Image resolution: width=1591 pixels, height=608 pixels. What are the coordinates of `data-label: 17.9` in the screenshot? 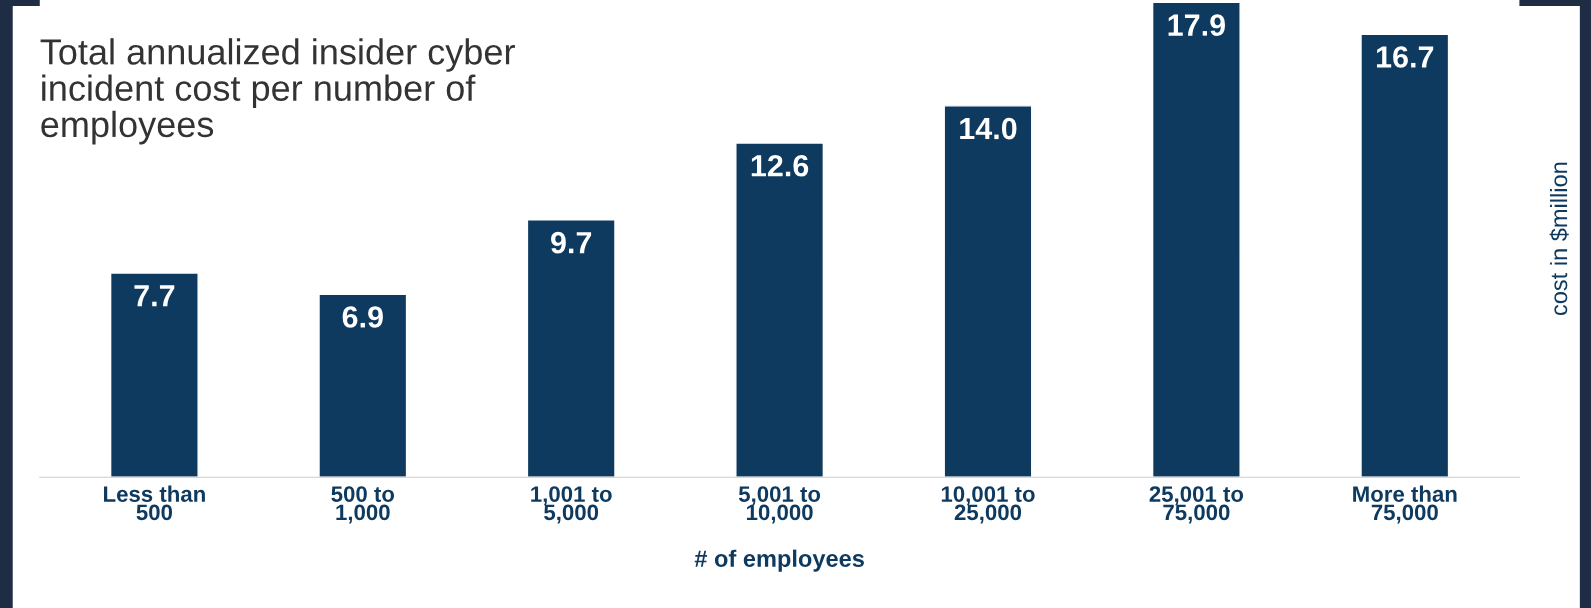 It's located at (1196, 25).